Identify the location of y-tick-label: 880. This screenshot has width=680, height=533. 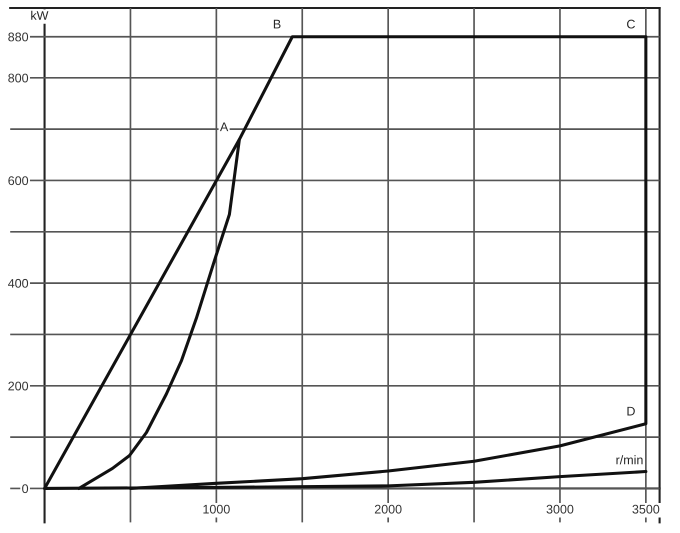
(18, 37).